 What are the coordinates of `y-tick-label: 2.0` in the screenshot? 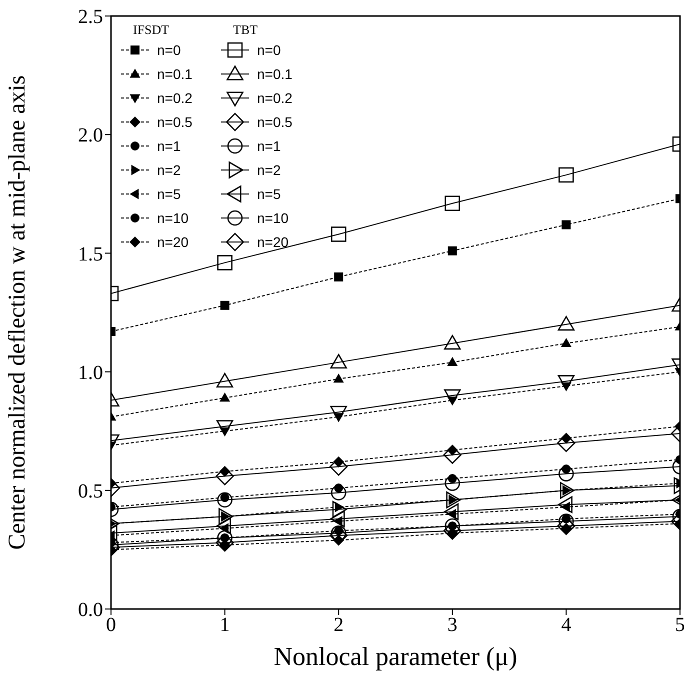 It's located at (90, 135).